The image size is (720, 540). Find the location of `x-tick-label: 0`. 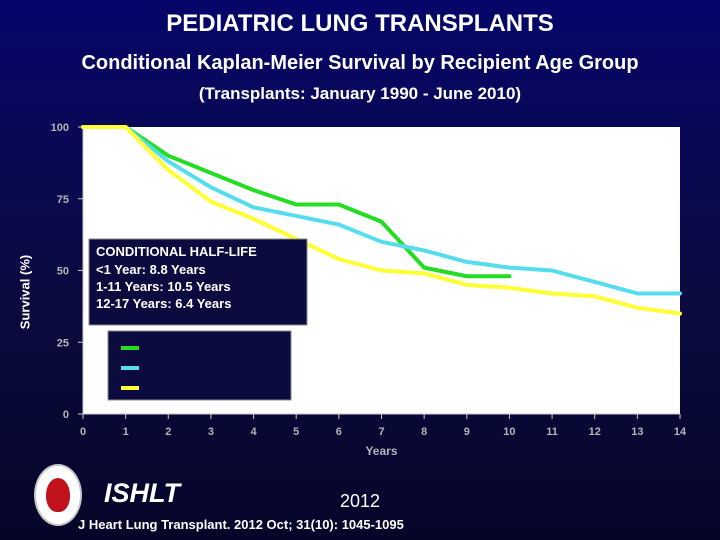

x-tick-label: 0 is located at coordinates (83, 432).